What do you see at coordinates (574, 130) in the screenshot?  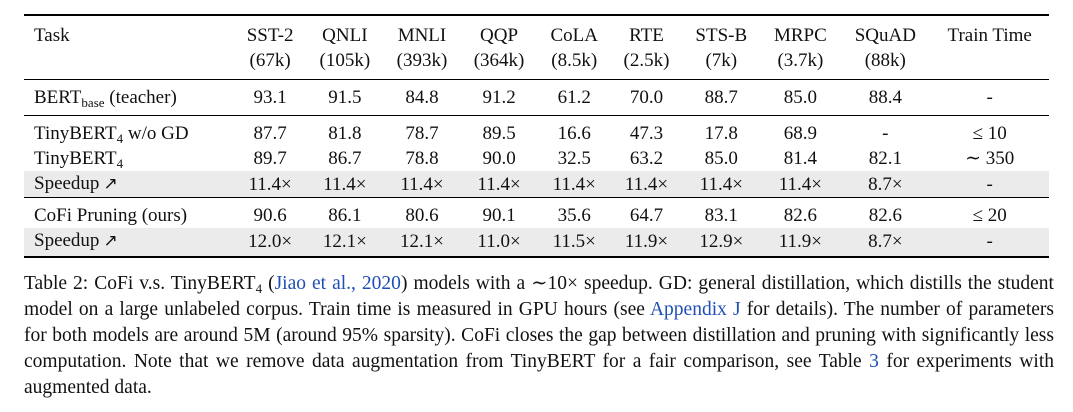 I see `table-cell: 16.6` at bounding box center [574, 130].